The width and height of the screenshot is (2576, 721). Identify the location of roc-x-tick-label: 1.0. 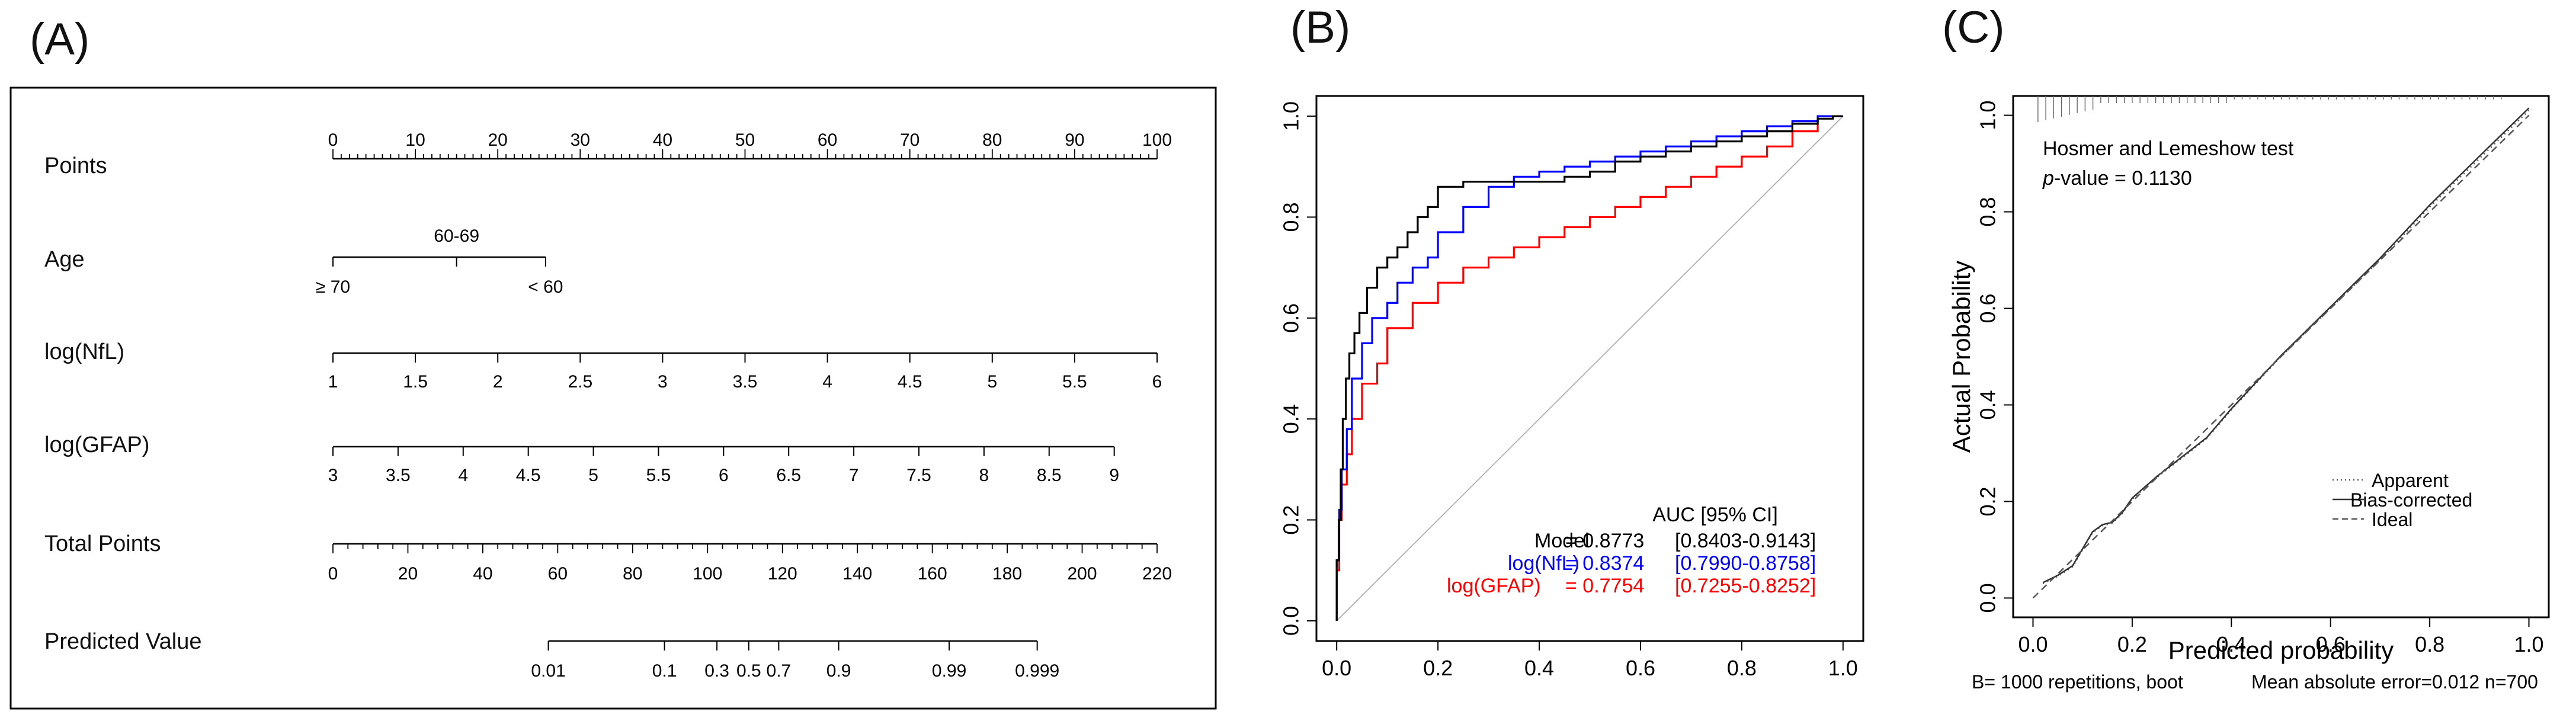
(1843, 668).